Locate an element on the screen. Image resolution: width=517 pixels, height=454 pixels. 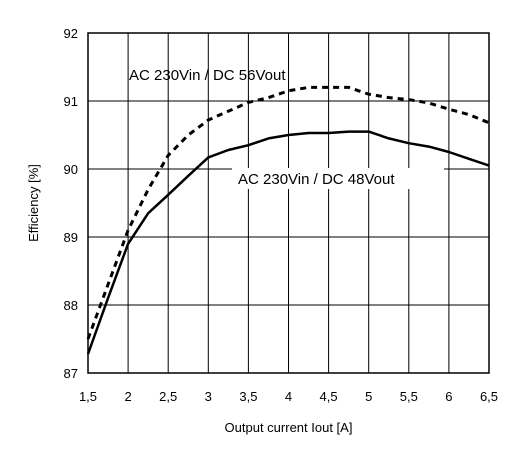
x-tick-label: 3 is located at coordinates (208, 396).